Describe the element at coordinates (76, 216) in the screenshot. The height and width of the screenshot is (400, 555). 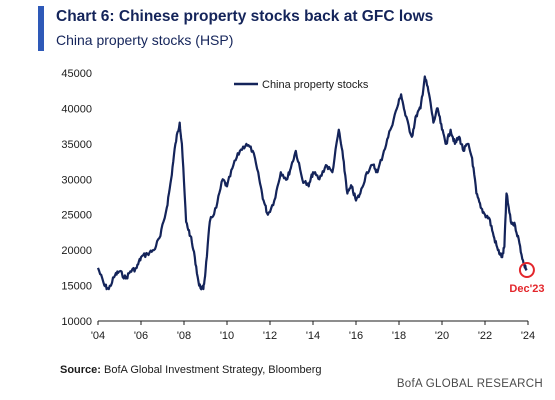
I see `y-tick-label: 25000` at that location.